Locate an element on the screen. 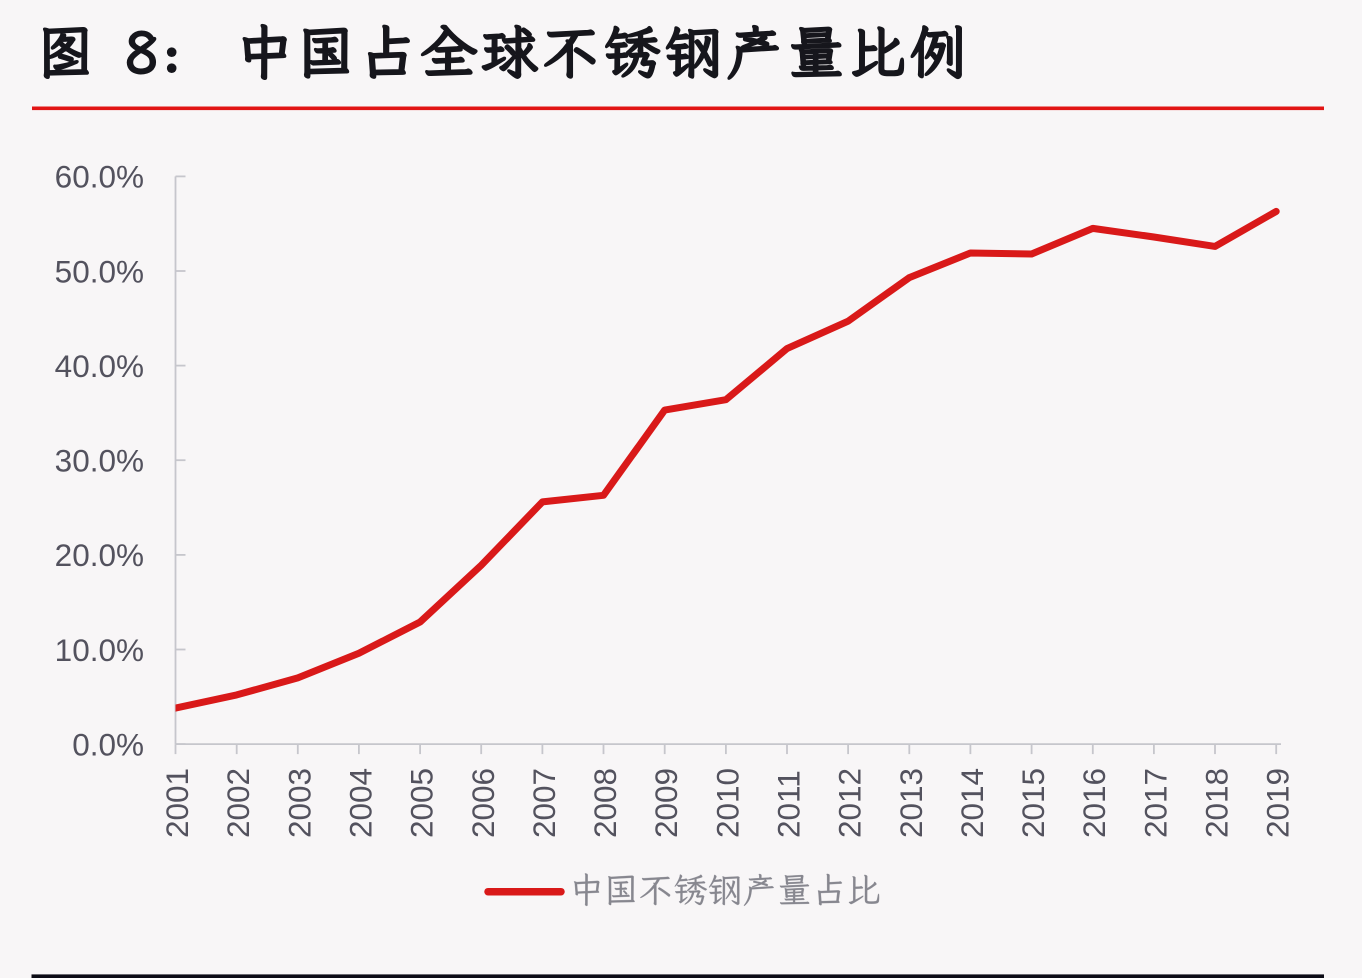 The image size is (1362, 978). svg-text: 2004 is located at coordinates (360, 803).